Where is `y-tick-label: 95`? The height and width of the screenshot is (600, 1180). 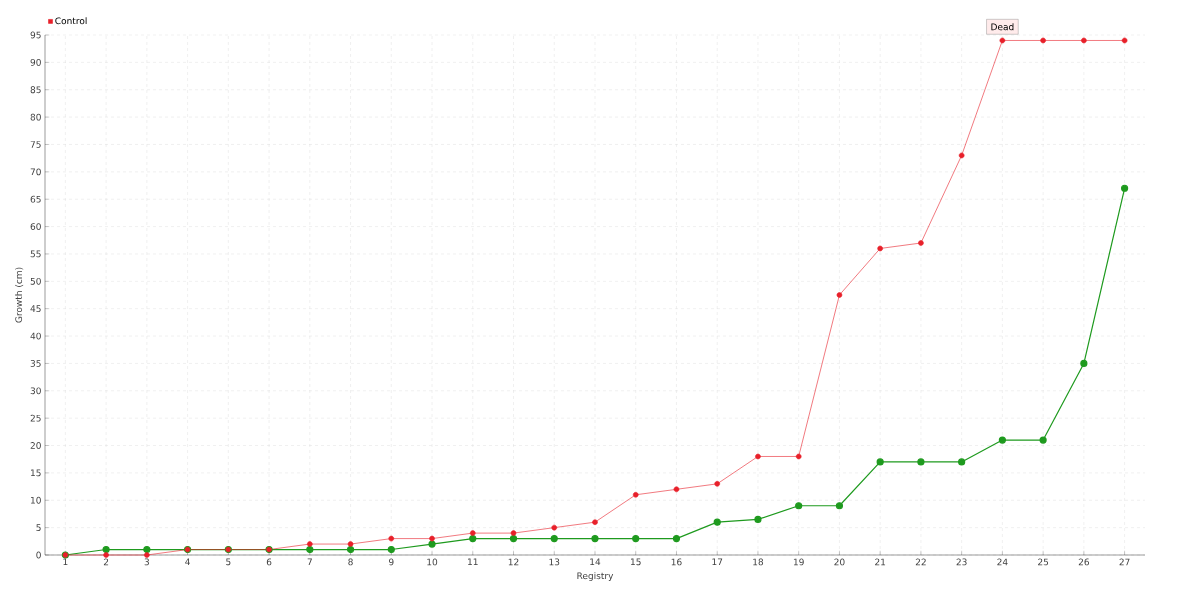 y-tick-label: 95 is located at coordinates (35, 35).